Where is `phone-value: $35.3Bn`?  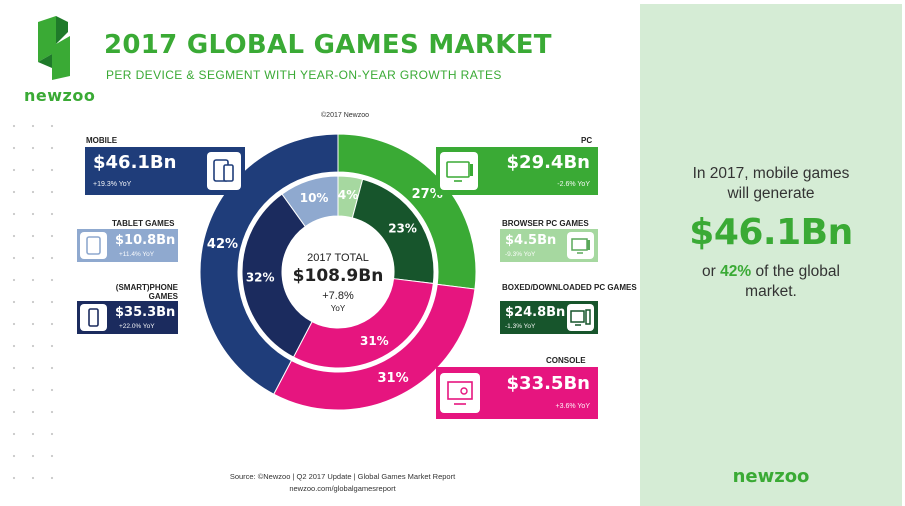
phone-value: $35.3Bn is located at coordinates (145, 312).